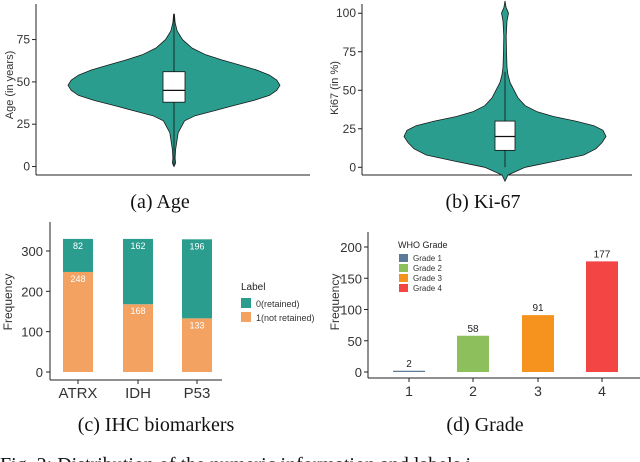  I want to click on grade-ytick-label: 150, so click(351, 278).